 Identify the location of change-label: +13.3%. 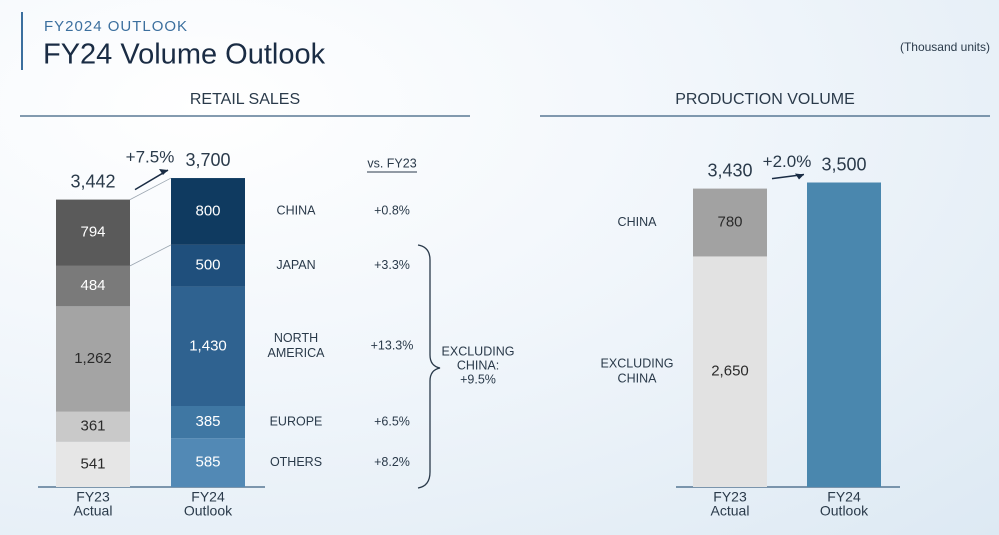
(392, 346).